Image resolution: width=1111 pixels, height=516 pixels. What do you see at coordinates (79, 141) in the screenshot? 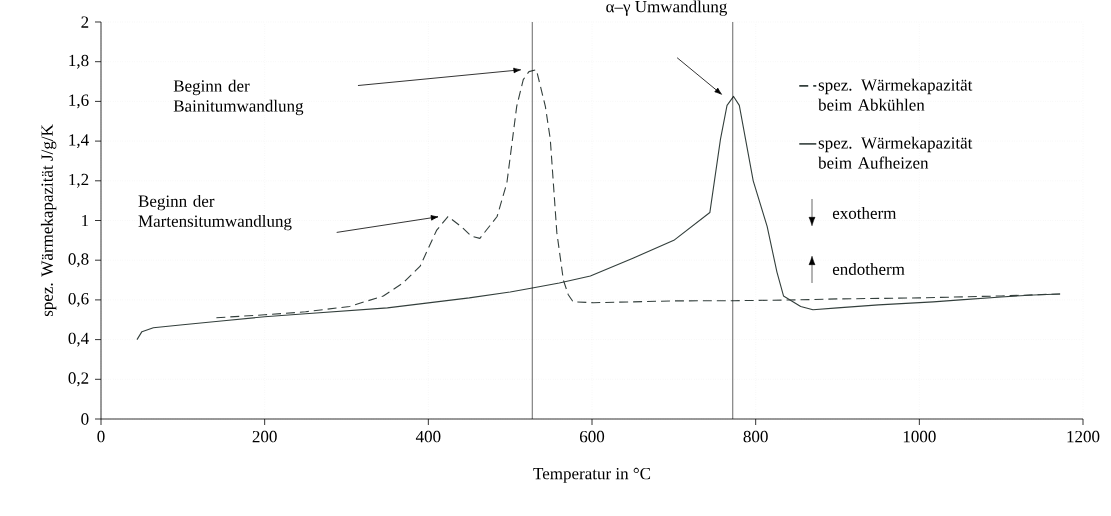
I see `y-tick-label: 1,4` at bounding box center [79, 141].